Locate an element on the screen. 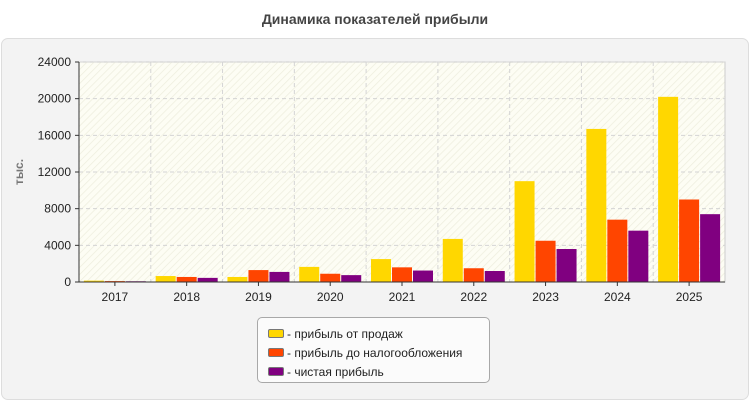 The image size is (750, 400). x-tick-label: 2018 is located at coordinates (186, 297).